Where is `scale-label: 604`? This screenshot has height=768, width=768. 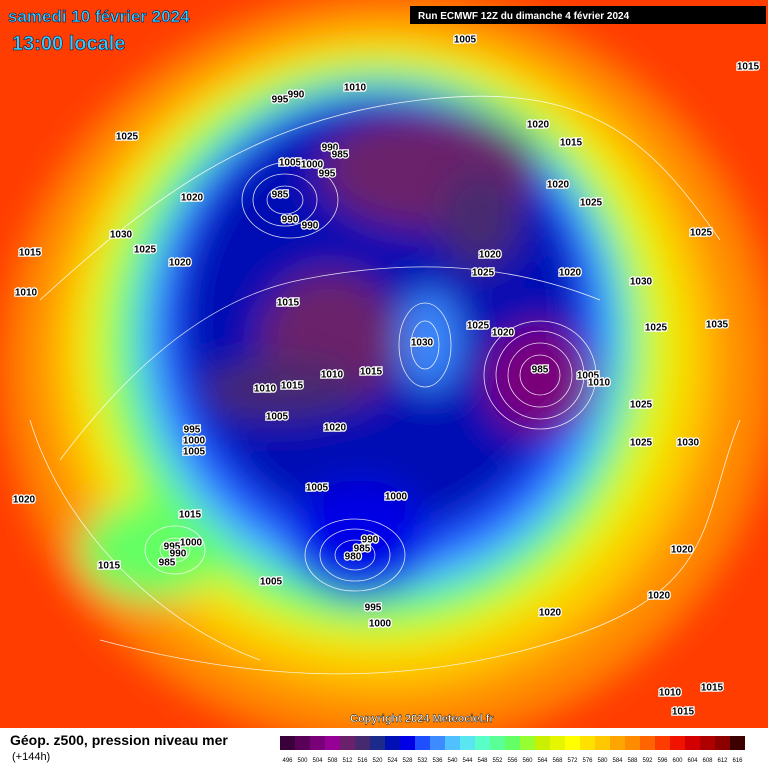
scale-label: 604 is located at coordinates (692, 761).